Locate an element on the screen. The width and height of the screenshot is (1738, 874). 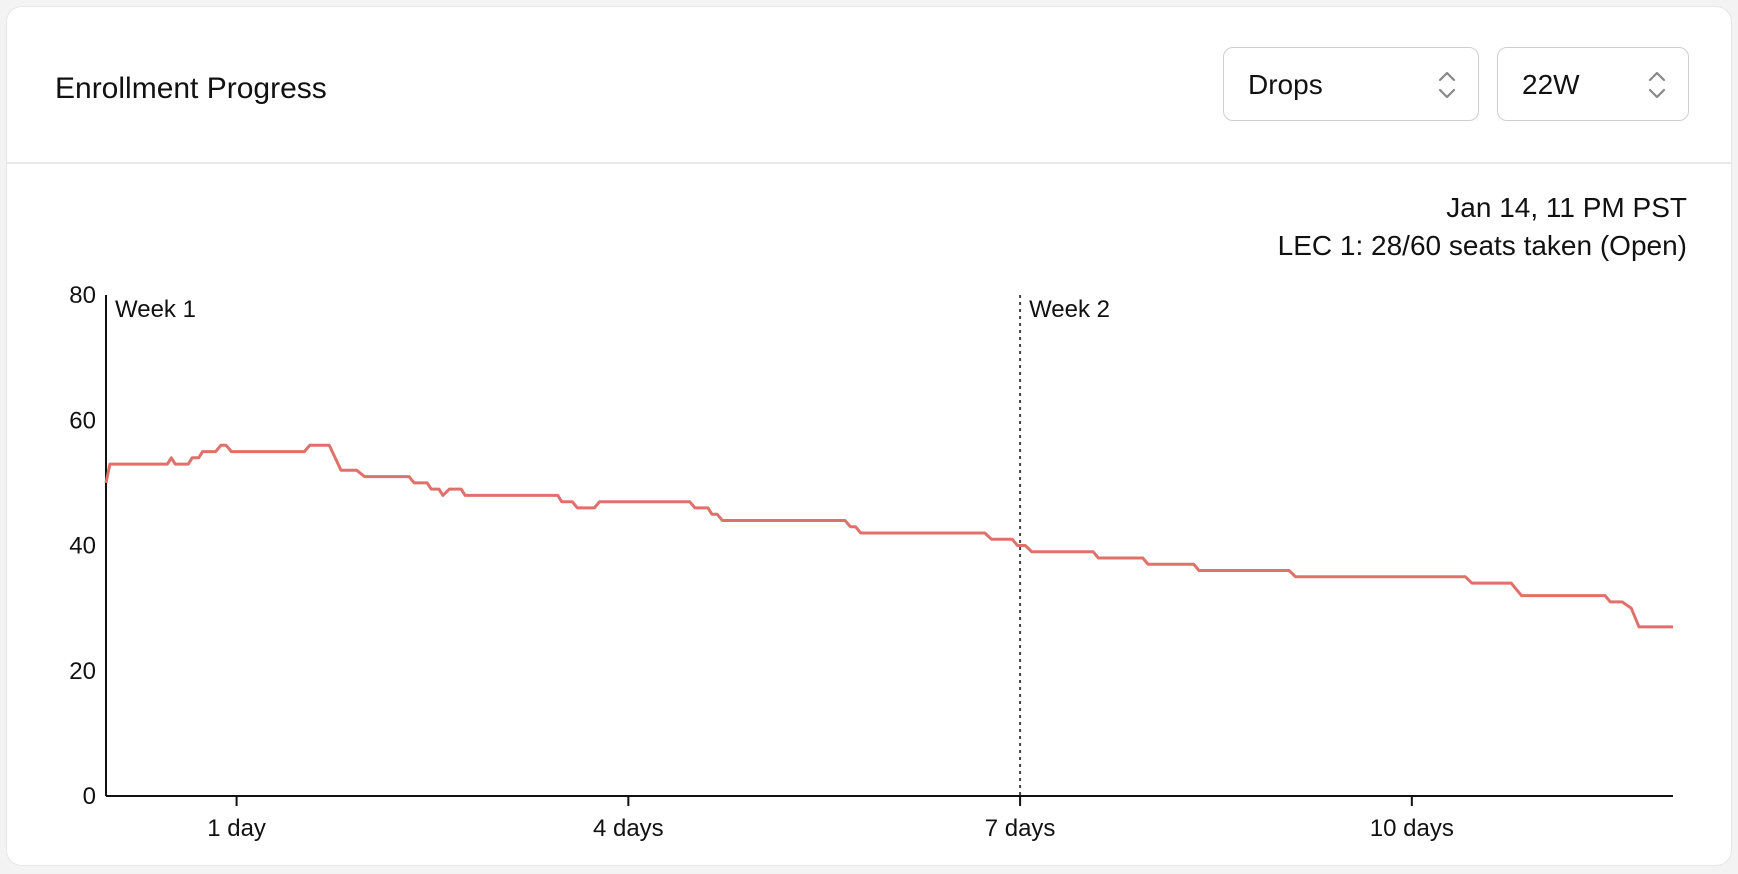
x-tick-label: 10 days is located at coordinates (1412, 828).